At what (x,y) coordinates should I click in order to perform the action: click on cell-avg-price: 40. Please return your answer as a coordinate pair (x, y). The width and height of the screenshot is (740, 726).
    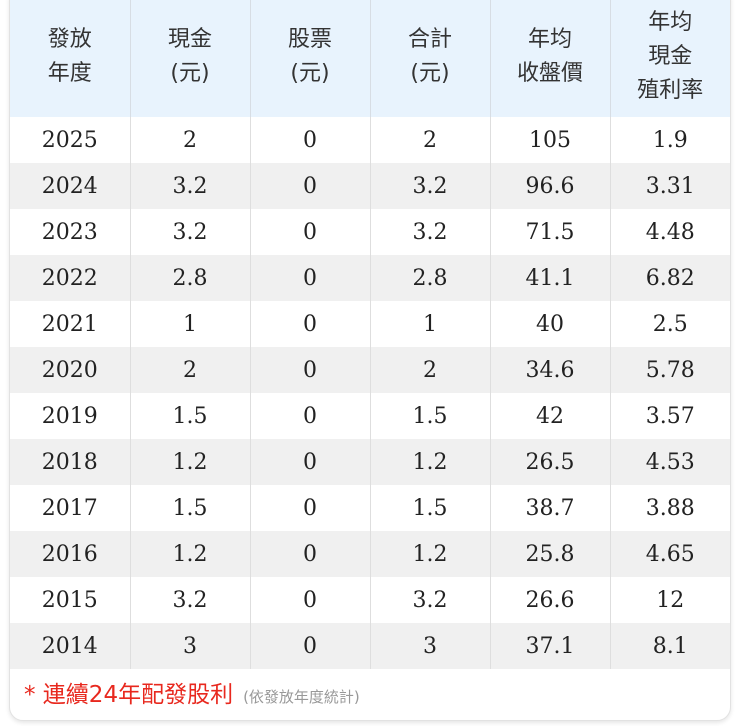
    Looking at the image, I should click on (549, 324).